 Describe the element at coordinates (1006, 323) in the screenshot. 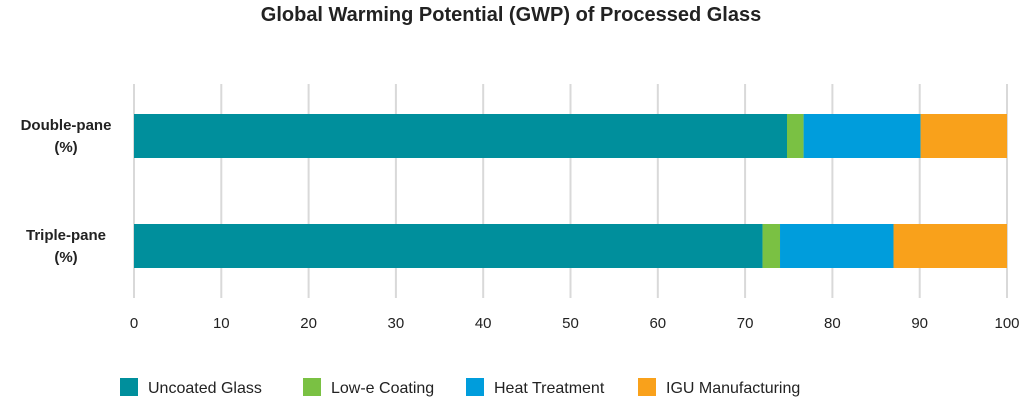

I see `x-tick-label: 100` at that location.